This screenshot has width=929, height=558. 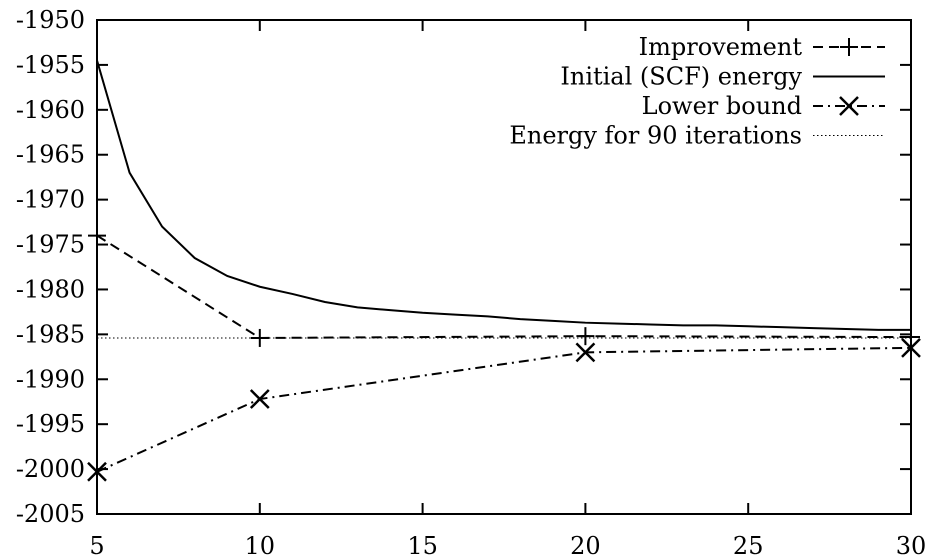 What do you see at coordinates (50, 424) in the screenshot?
I see `y-tick-label: -1995` at bounding box center [50, 424].